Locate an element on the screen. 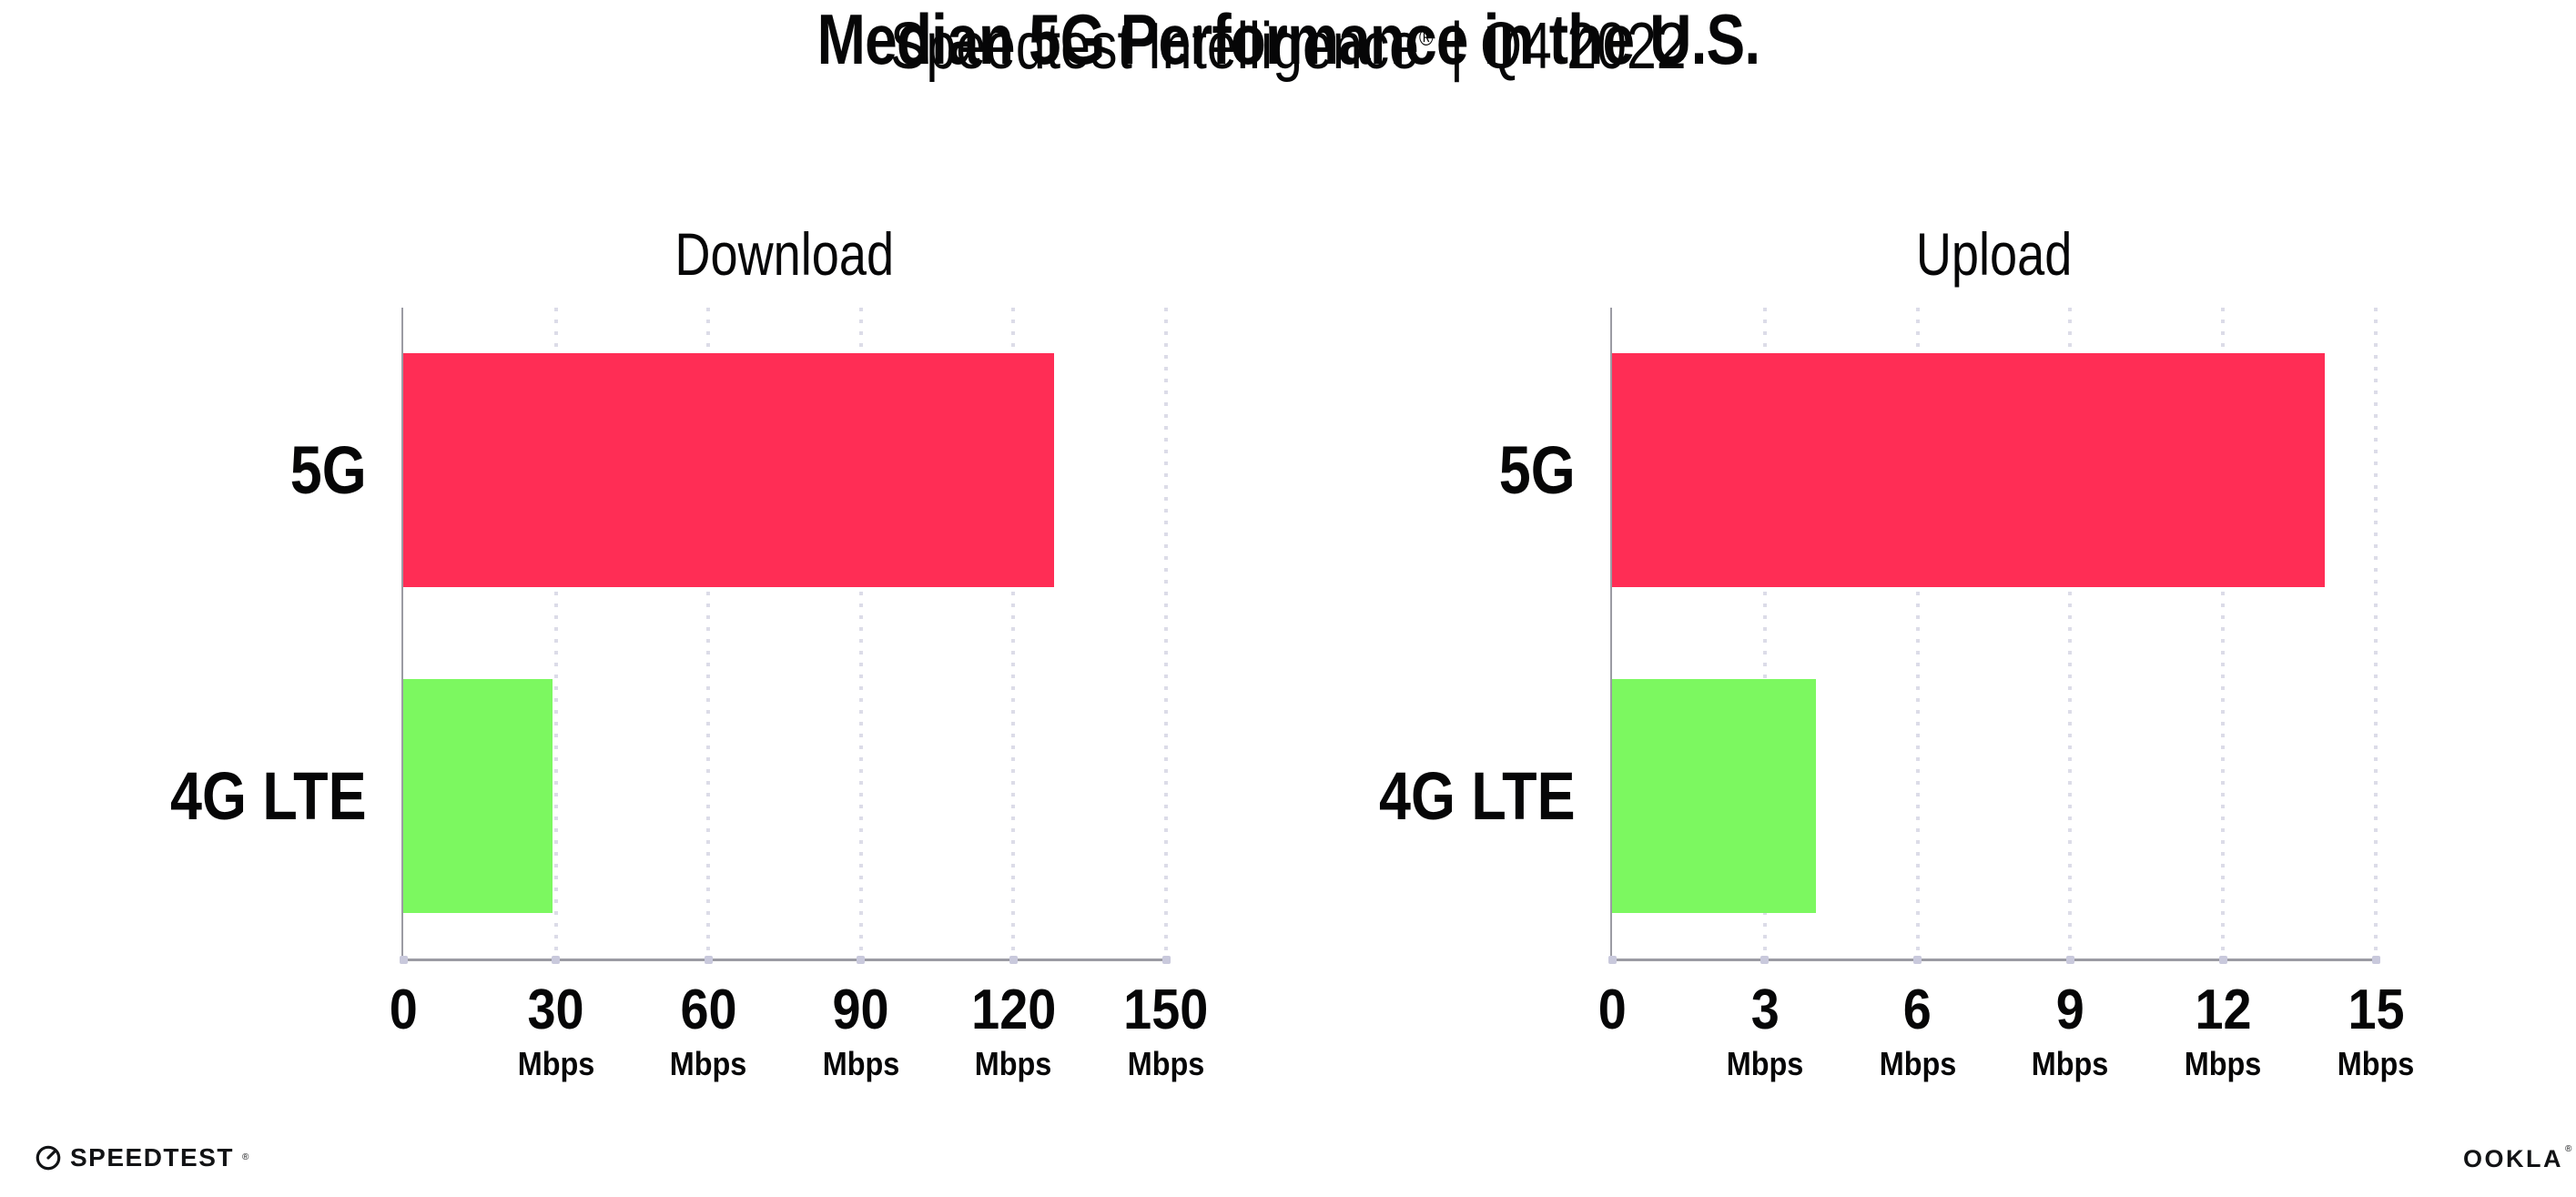 Image resolution: width=2576 pixels, height=1197 pixels. tick-label-upload-6: 6 is located at coordinates (1918, 1011).